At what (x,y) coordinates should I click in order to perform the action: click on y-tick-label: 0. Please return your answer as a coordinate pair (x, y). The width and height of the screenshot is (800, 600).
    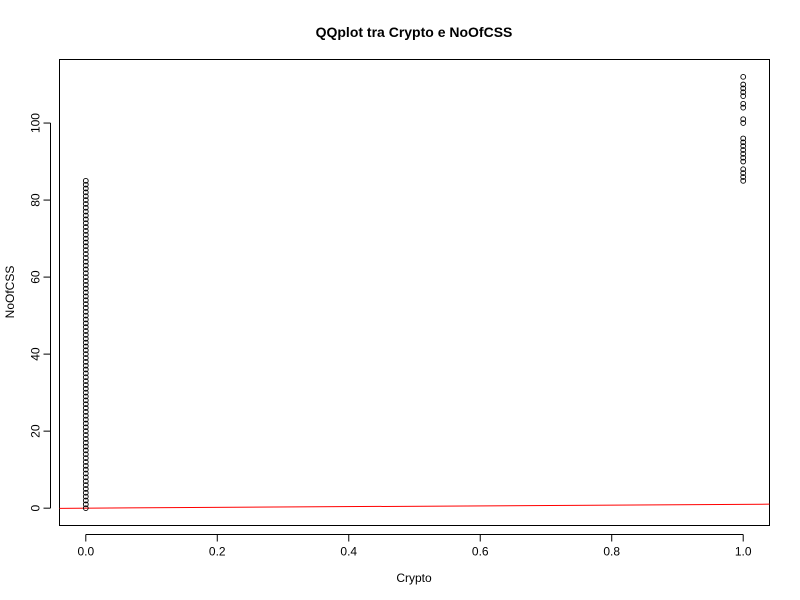
    Looking at the image, I should click on (36, 508).